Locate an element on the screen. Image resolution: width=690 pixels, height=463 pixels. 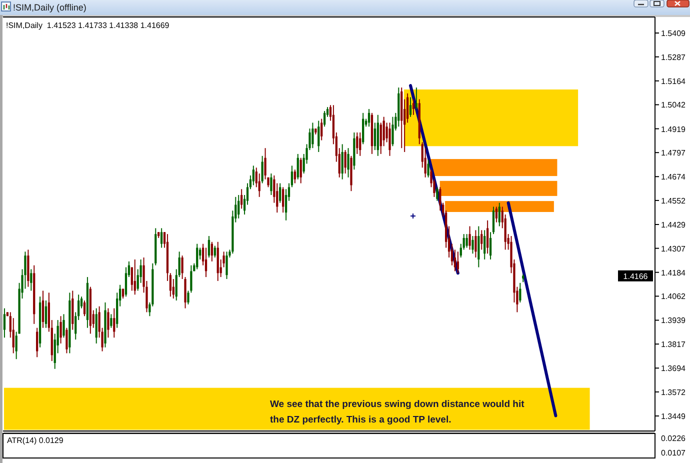
text: ATR(14) 0.0129 is located at coordinates (35, 440).